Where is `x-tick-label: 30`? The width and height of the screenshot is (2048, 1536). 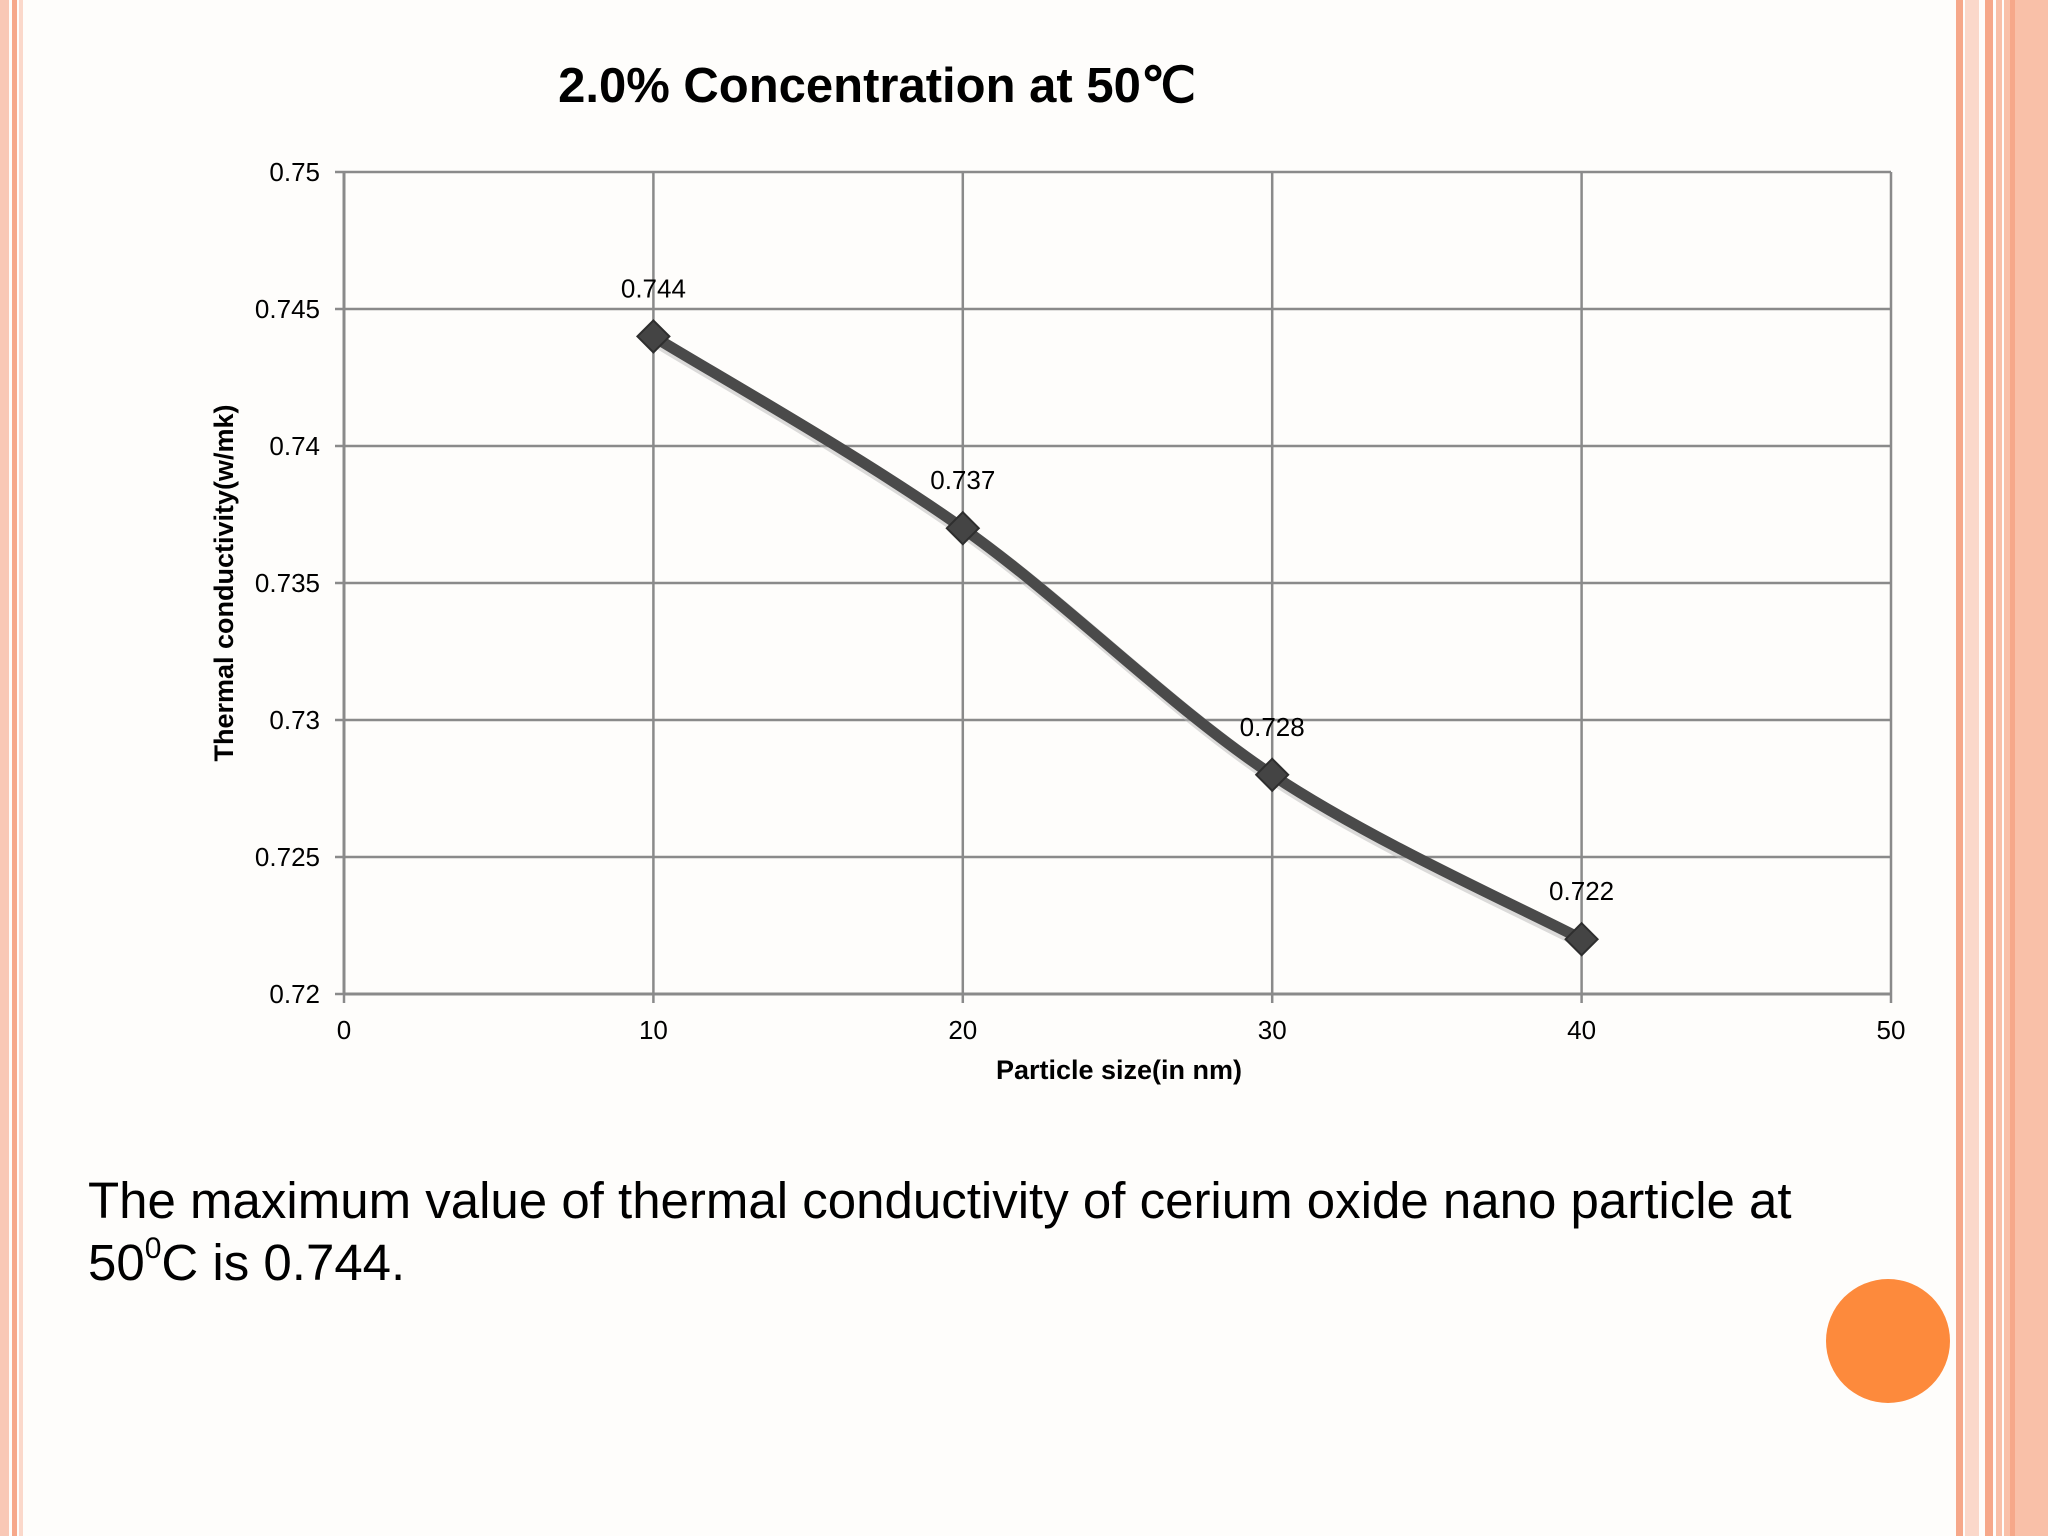 x-tick-label: 30 is located at coordinates (1272, 1030).